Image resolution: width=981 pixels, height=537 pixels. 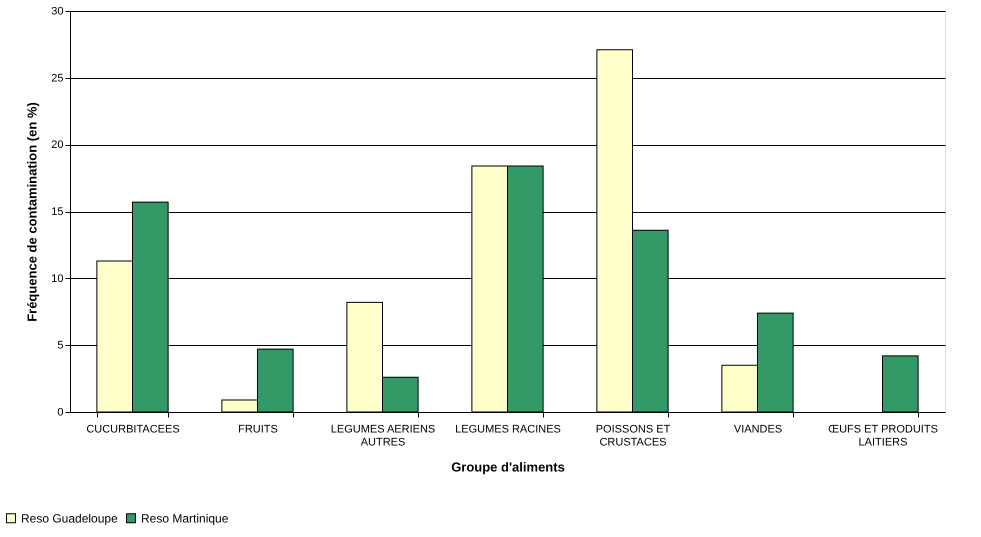 What do you see at coordinates (883, 436) in the screenshot?
I see `x-tick-label: ŒUFS ET PRODUITS LAITIERS` at bounding box center [883, 436].